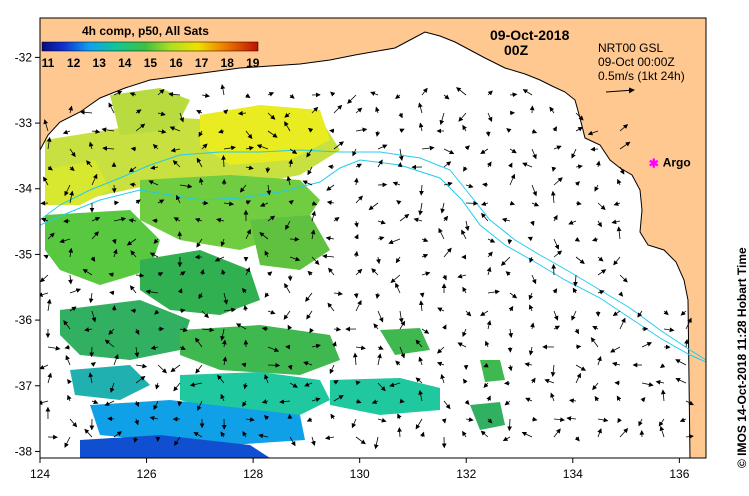 This screenshot has width=749, height=496. Describe the element at coordinates (125, 330) in the screenshot. I see `sst-patch` at that location.